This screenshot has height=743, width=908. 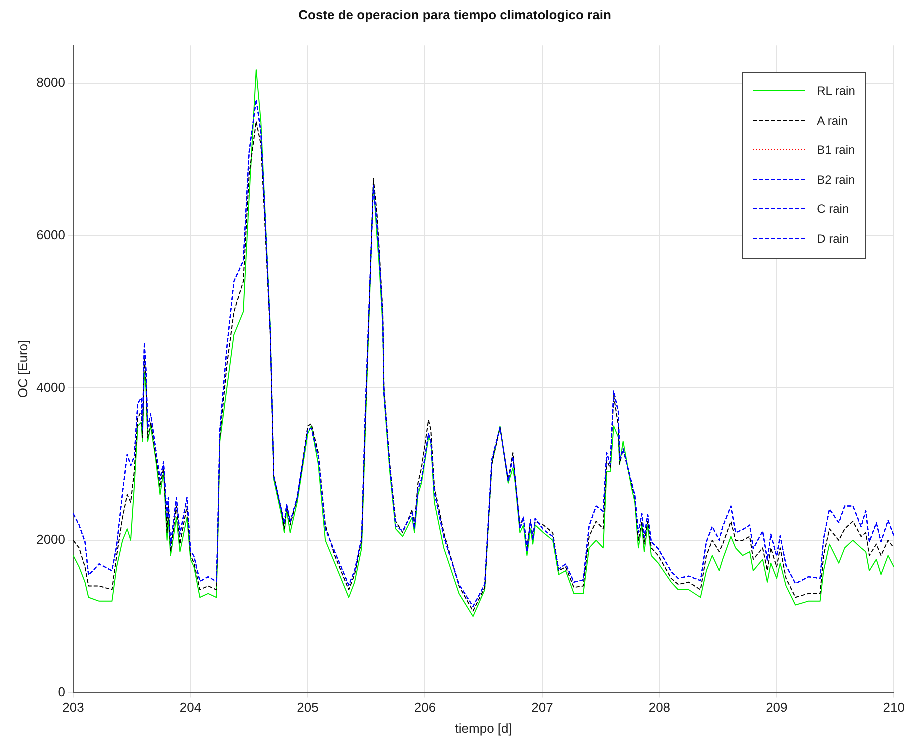 What do you see at coordinates (308, 708) in the screenshot?
I see `x-tick-label: 205` at bounding box center [308, 708].